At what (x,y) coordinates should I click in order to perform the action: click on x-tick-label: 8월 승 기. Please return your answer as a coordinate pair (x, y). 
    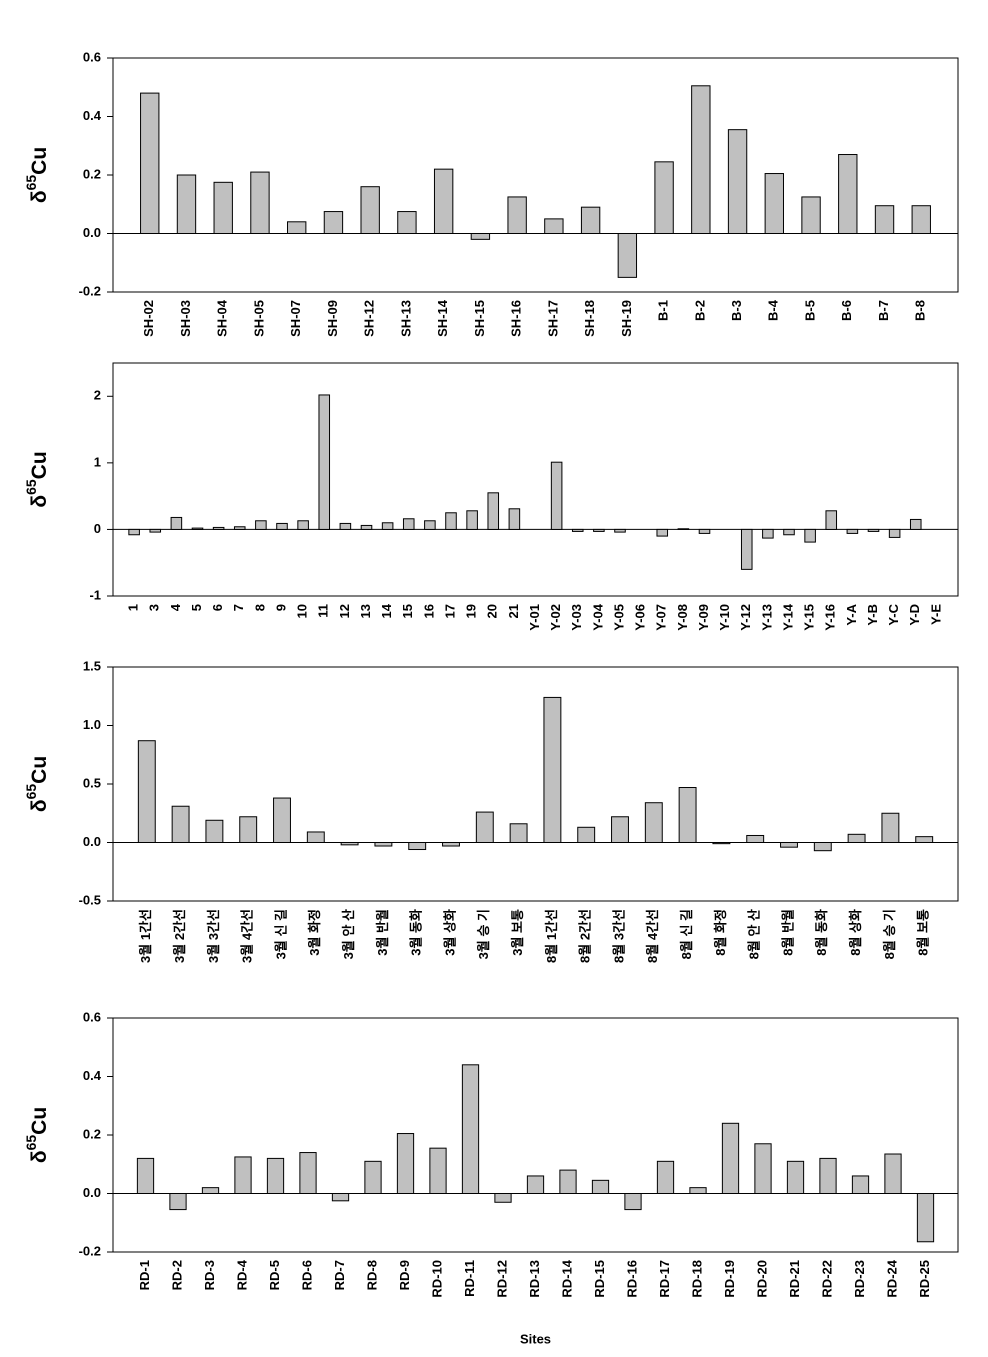
    Looking at the image, I should click on (889, 934).